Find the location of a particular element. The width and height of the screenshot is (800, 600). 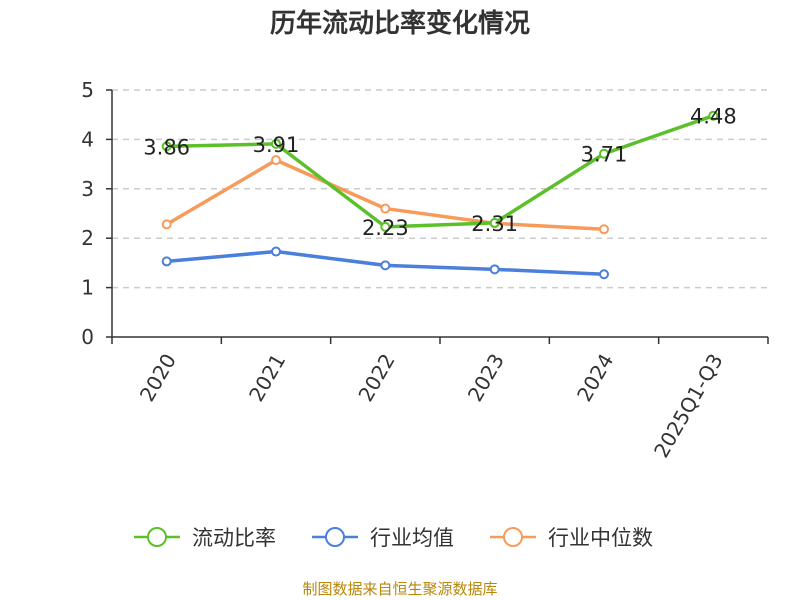

x-tick-label: 2022 is located at coordinates (376, 378).